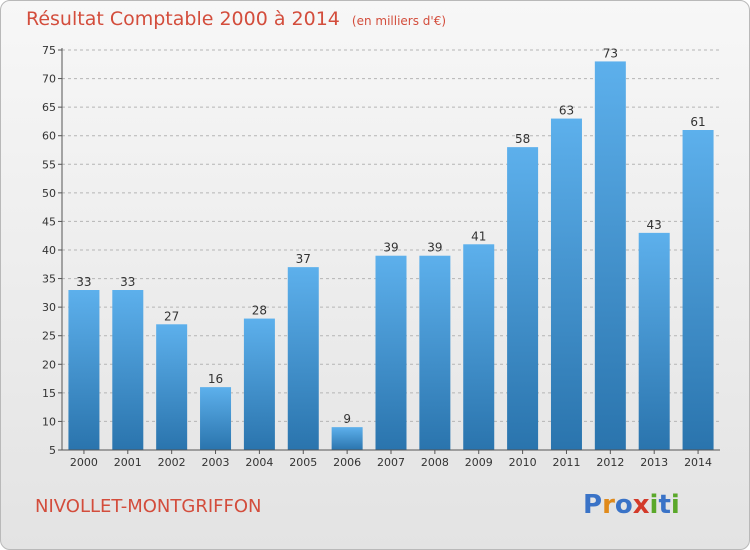 The width and height of the screenshot is (750, 550). I want to click on bar-2012, so click(610, 256).